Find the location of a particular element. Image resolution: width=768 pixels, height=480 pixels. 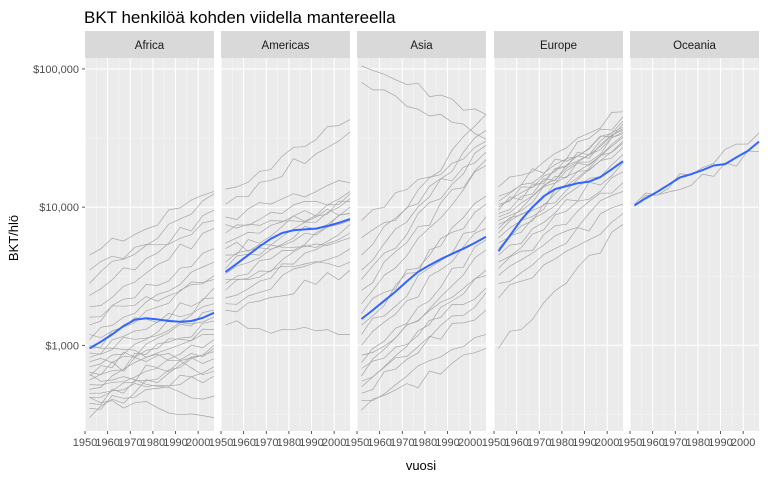

facet-strip-label: Asia is located at coordinates (421, 46).